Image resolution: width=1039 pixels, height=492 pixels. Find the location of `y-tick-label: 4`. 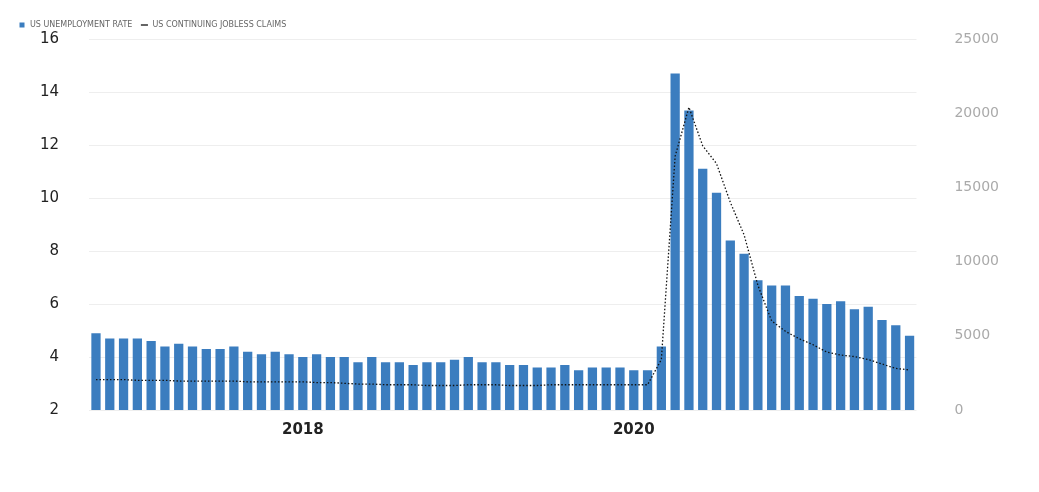

y-tick-label: 4 is located at coordinates (54, 355).